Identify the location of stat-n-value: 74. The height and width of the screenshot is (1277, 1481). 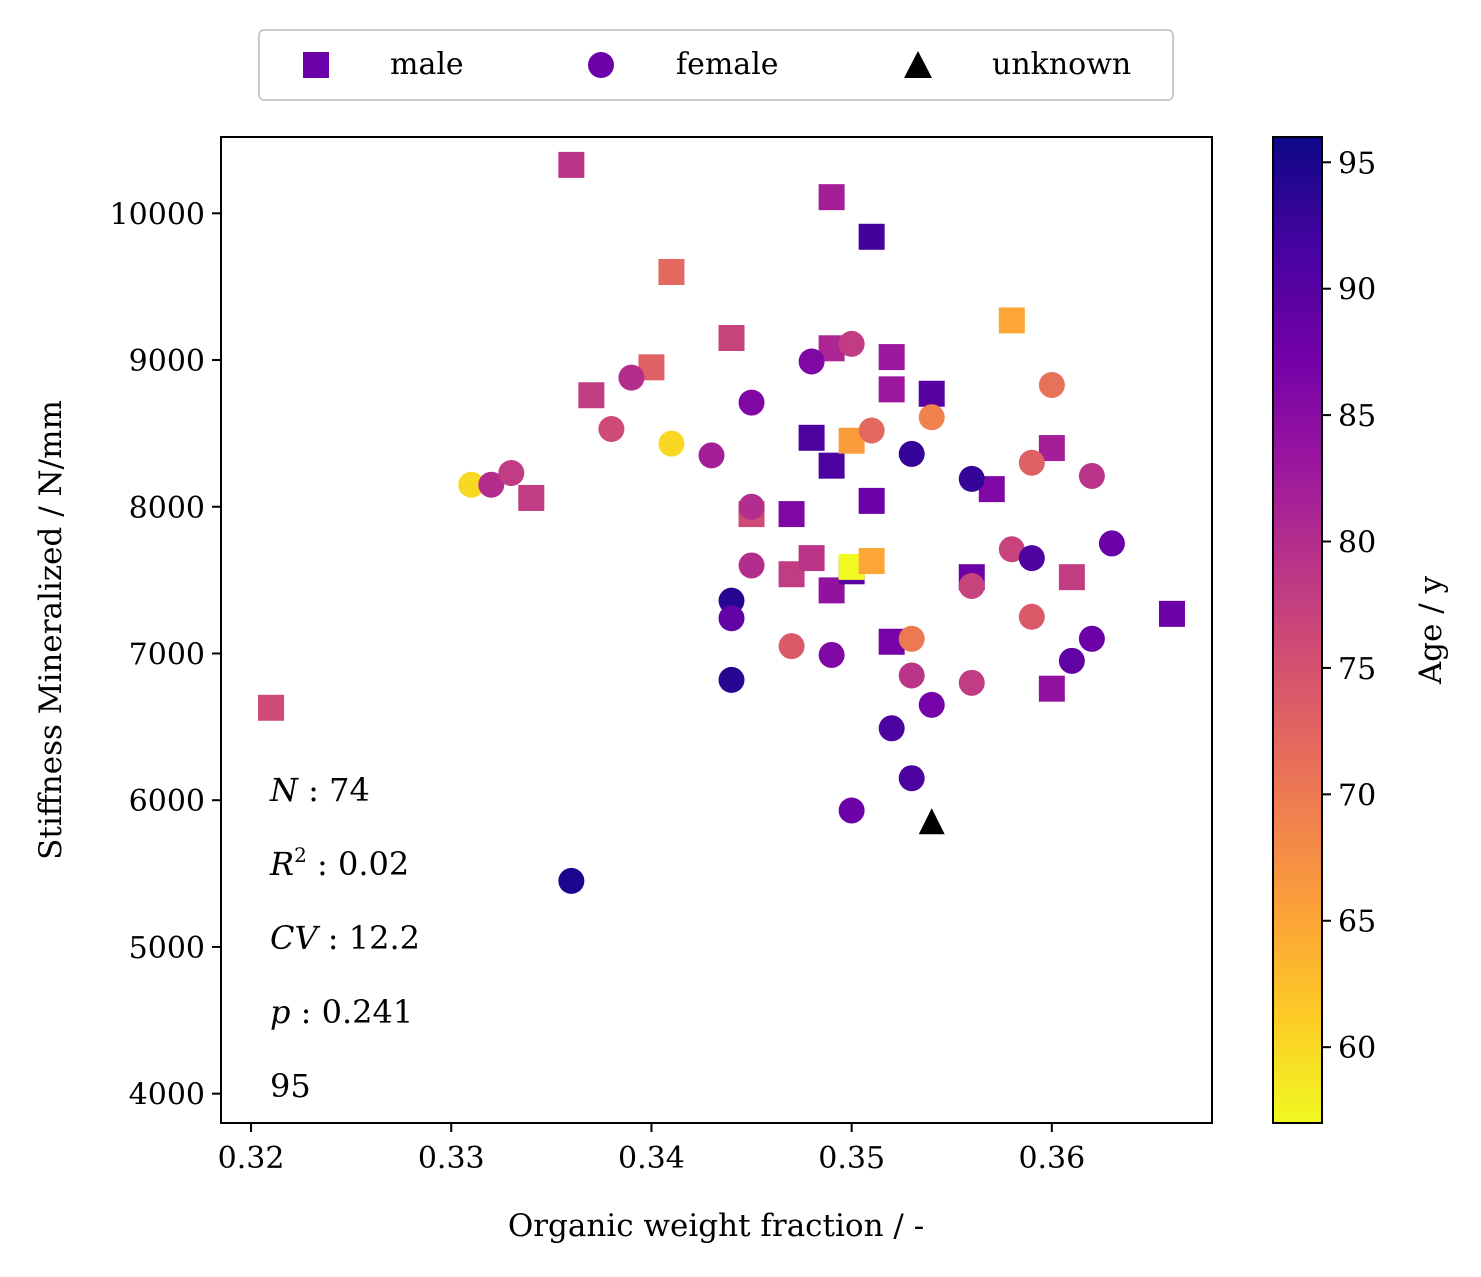
(349, 790).